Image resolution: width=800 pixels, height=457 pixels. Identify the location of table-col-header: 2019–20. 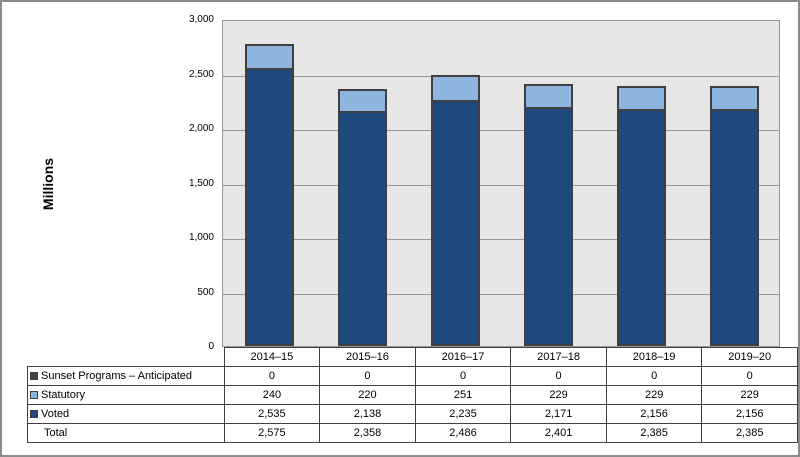
(749, 357).